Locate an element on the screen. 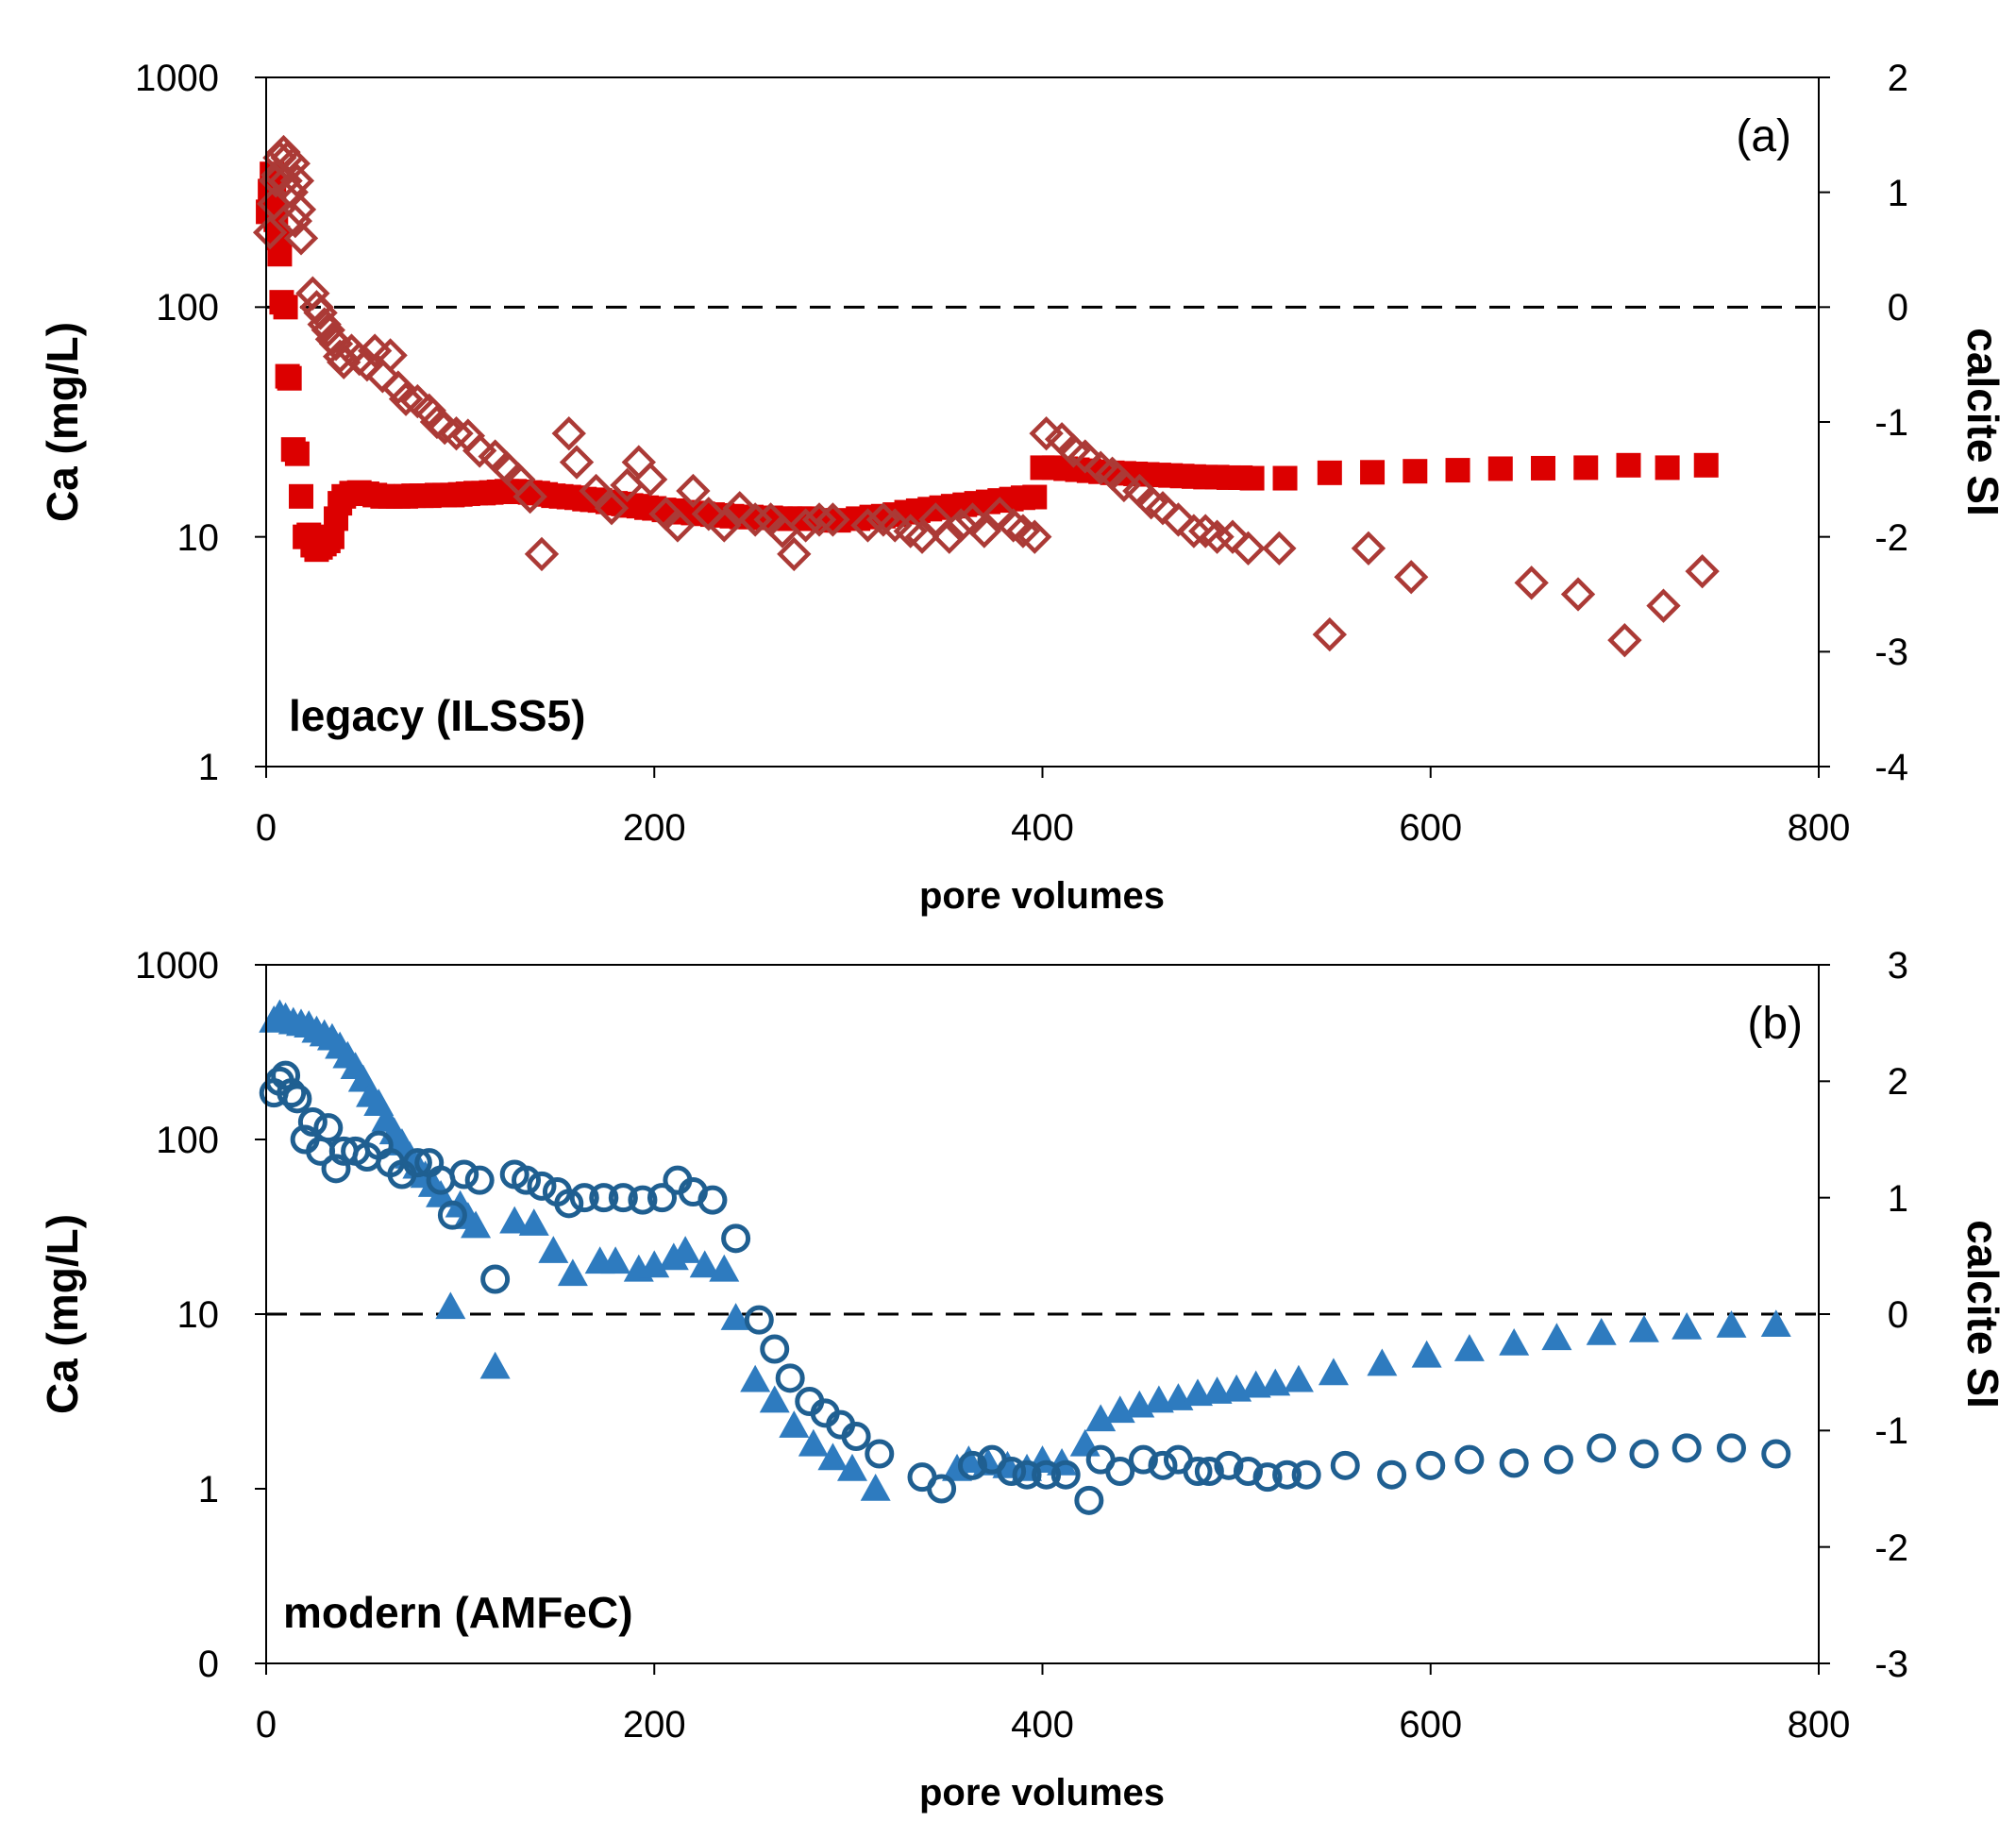 Image resolution: width=2016 pixels, height=1839 pixels. y2-tick-label: 2 is located at coordinates (1898, 78).